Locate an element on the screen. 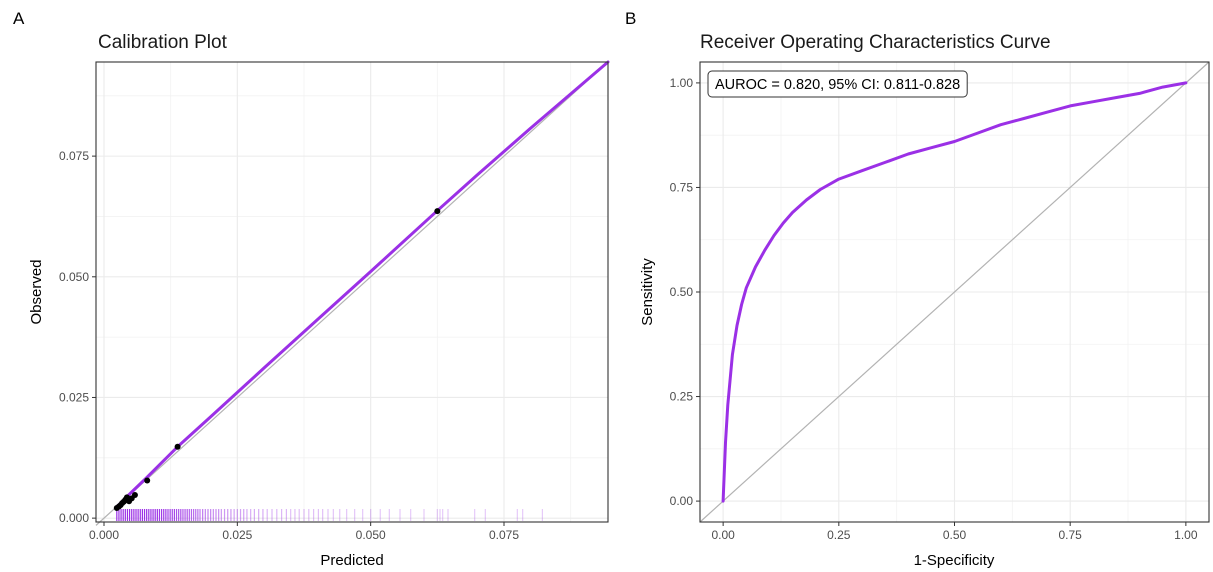 This screenshot has height=572, width=1213. calibration-plot-title: Calibration Plot is located at coordinates (163, 42).